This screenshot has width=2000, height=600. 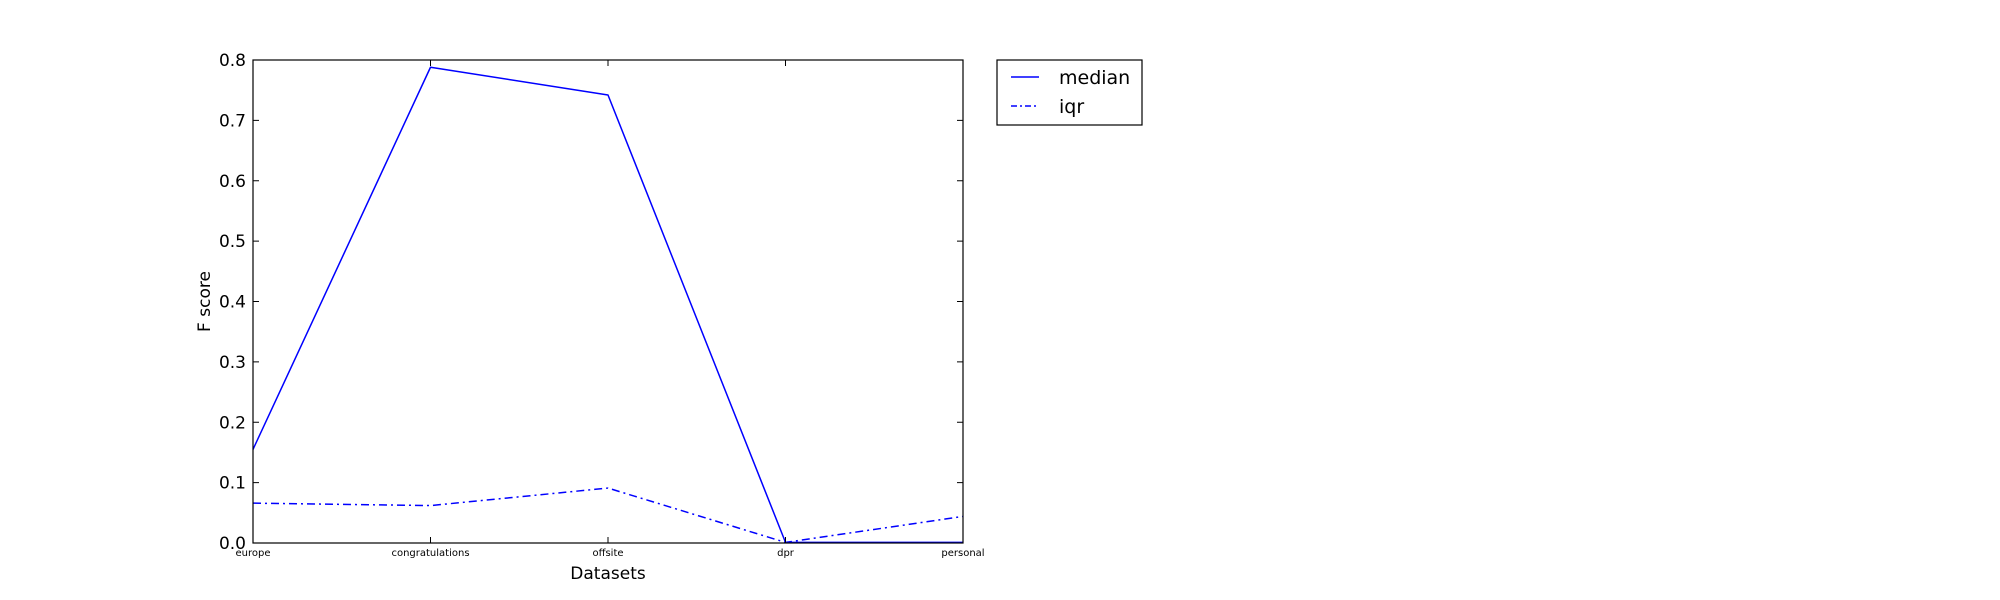 I want to click on y-tick-label: 0.6, so click(x=232, y=182).